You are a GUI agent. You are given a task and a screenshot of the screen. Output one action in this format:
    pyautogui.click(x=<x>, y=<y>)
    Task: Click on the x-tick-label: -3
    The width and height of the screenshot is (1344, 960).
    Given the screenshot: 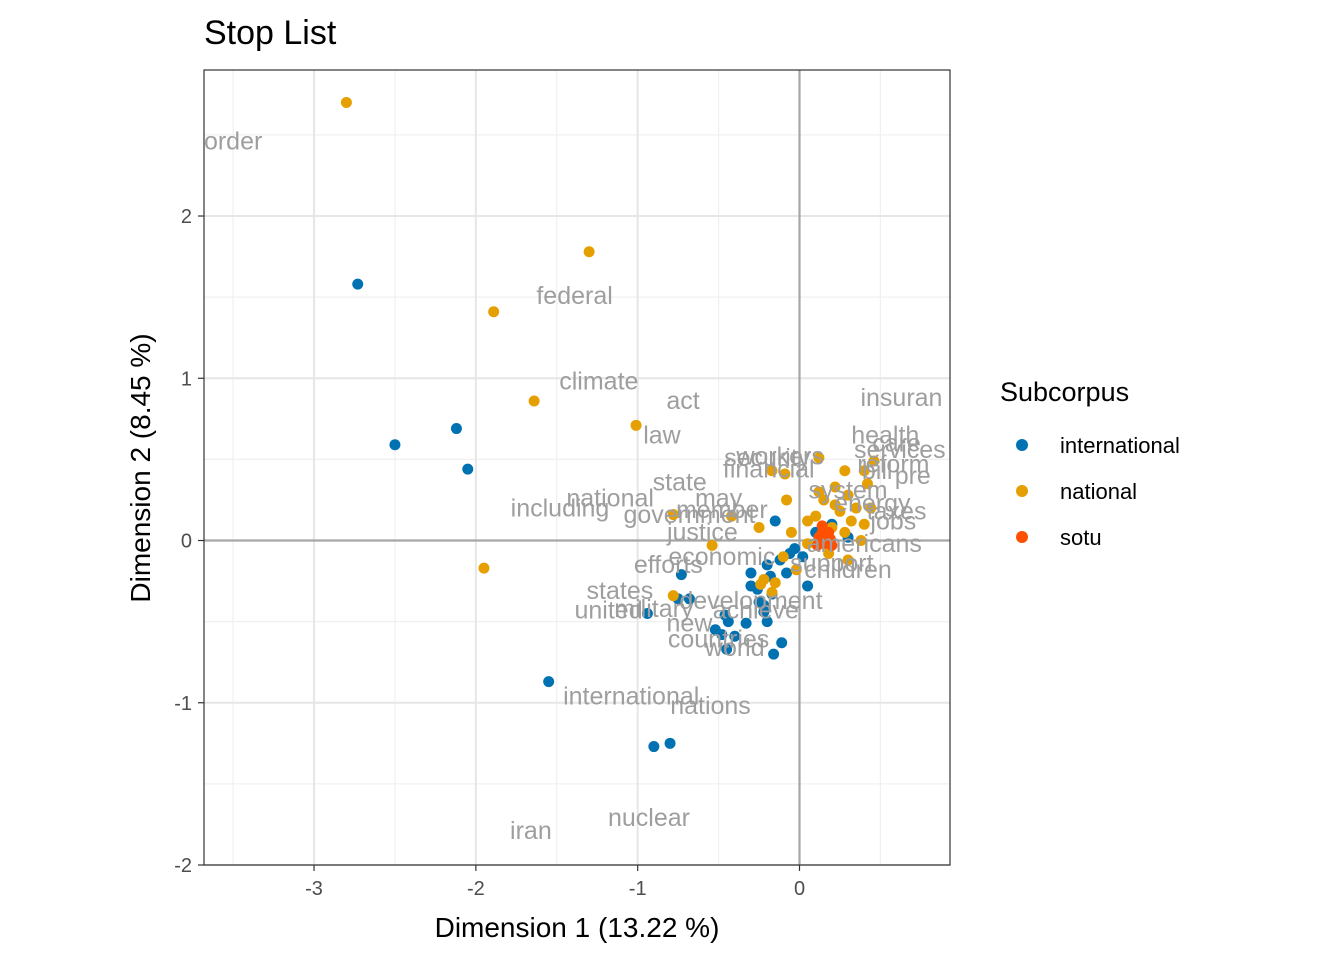 What is the action you would take?
    pyautogui.click(x=314, y=889)
    